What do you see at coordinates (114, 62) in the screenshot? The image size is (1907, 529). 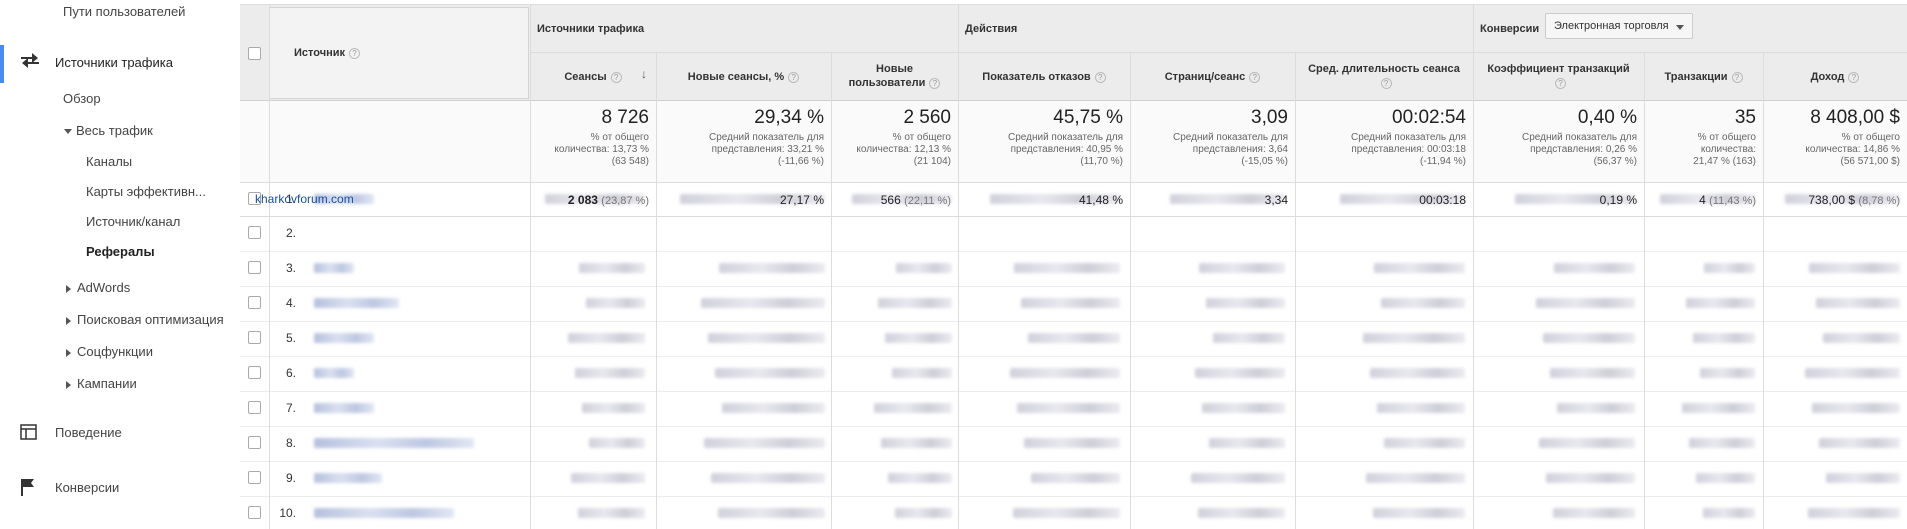 I see `nav-traffic-sources: Источники трафика` at bounding box center [114, 62].